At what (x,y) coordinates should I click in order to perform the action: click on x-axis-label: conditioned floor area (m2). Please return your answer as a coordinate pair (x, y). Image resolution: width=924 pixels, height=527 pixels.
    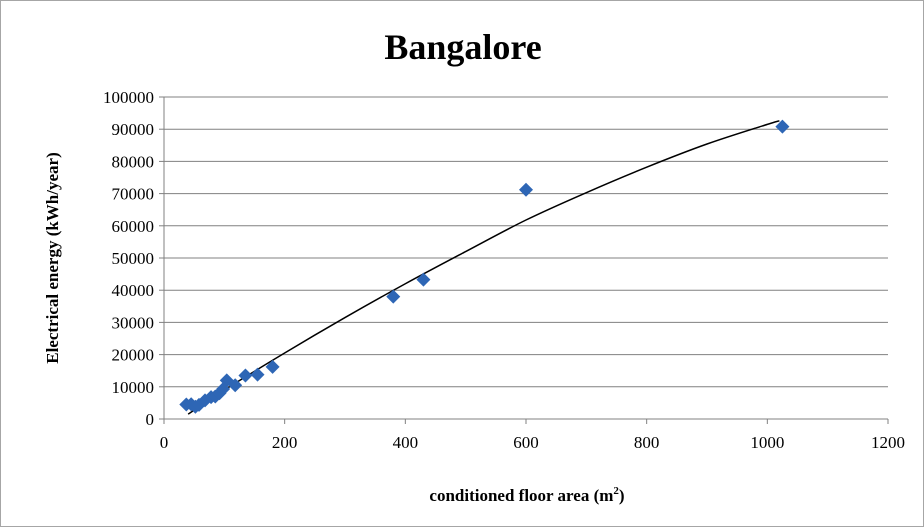
    Looking at the image, I should click on (526, 495).